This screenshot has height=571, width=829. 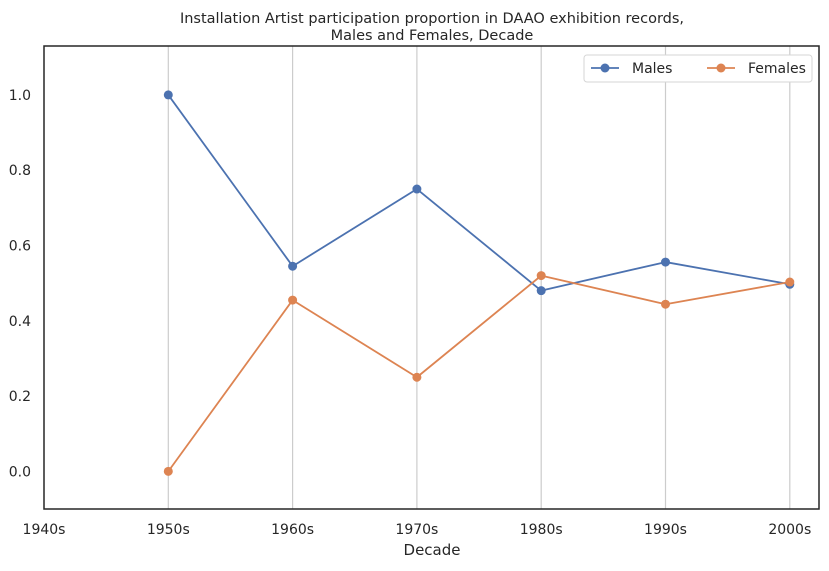 I want to click on y-tick-label: 0.0, so click(x=20, y=472).